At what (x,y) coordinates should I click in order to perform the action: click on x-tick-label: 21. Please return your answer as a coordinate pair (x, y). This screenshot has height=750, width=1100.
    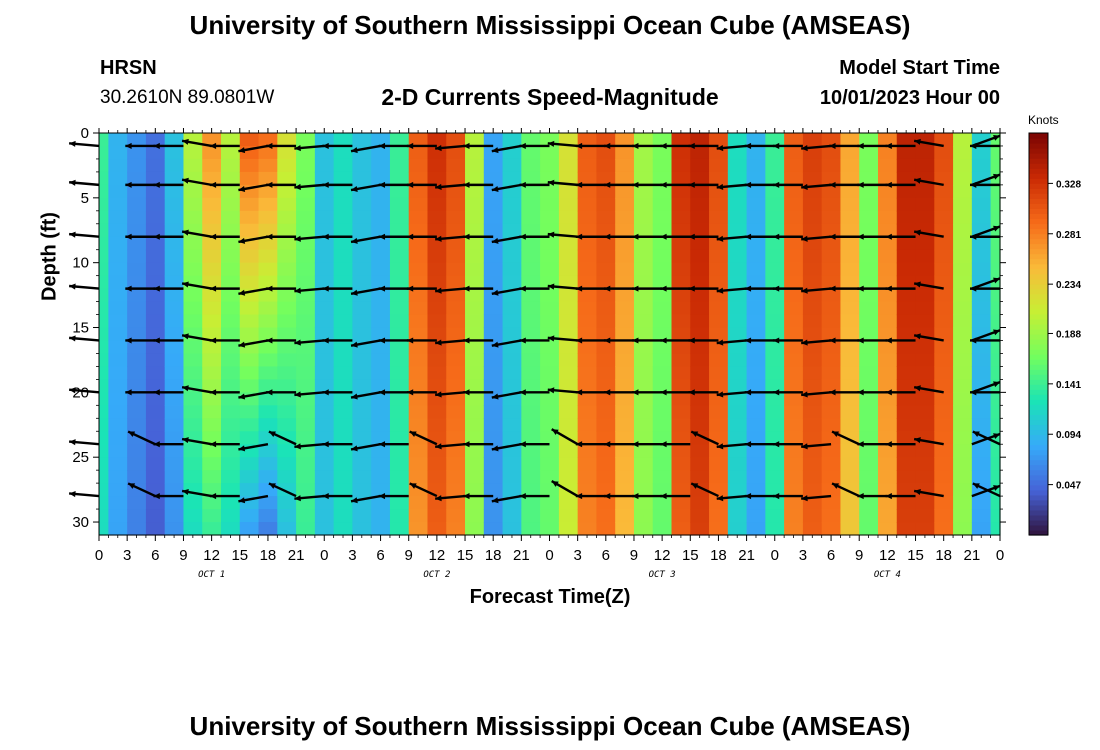
    Looking at the image, I should click on (746, 555).